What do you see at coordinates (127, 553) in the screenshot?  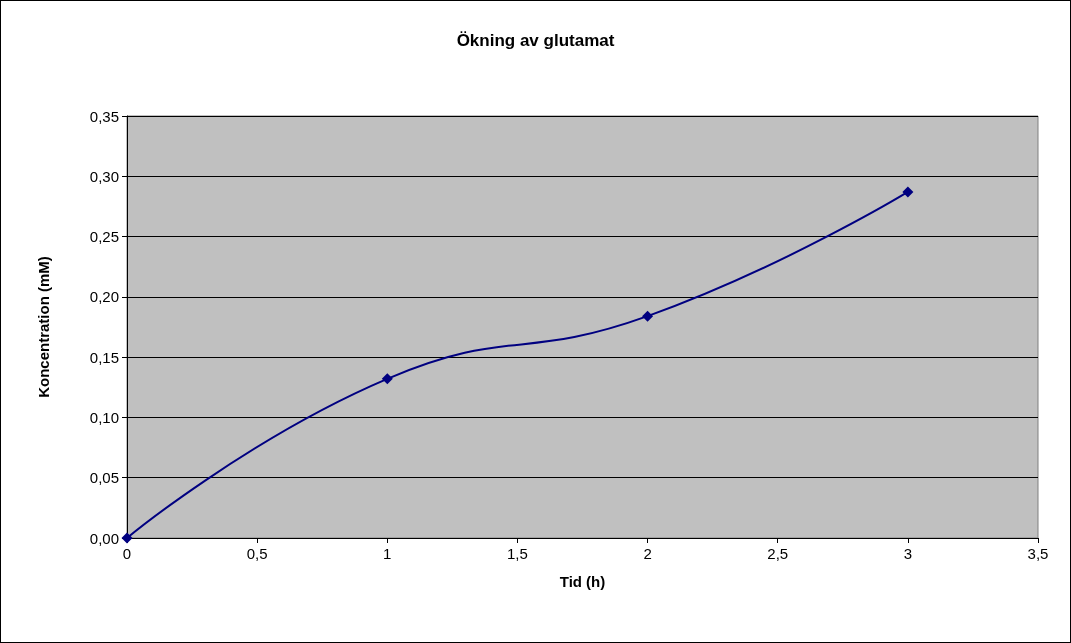 I see `x-tick-label: 0` at bounding box center [127, 553].